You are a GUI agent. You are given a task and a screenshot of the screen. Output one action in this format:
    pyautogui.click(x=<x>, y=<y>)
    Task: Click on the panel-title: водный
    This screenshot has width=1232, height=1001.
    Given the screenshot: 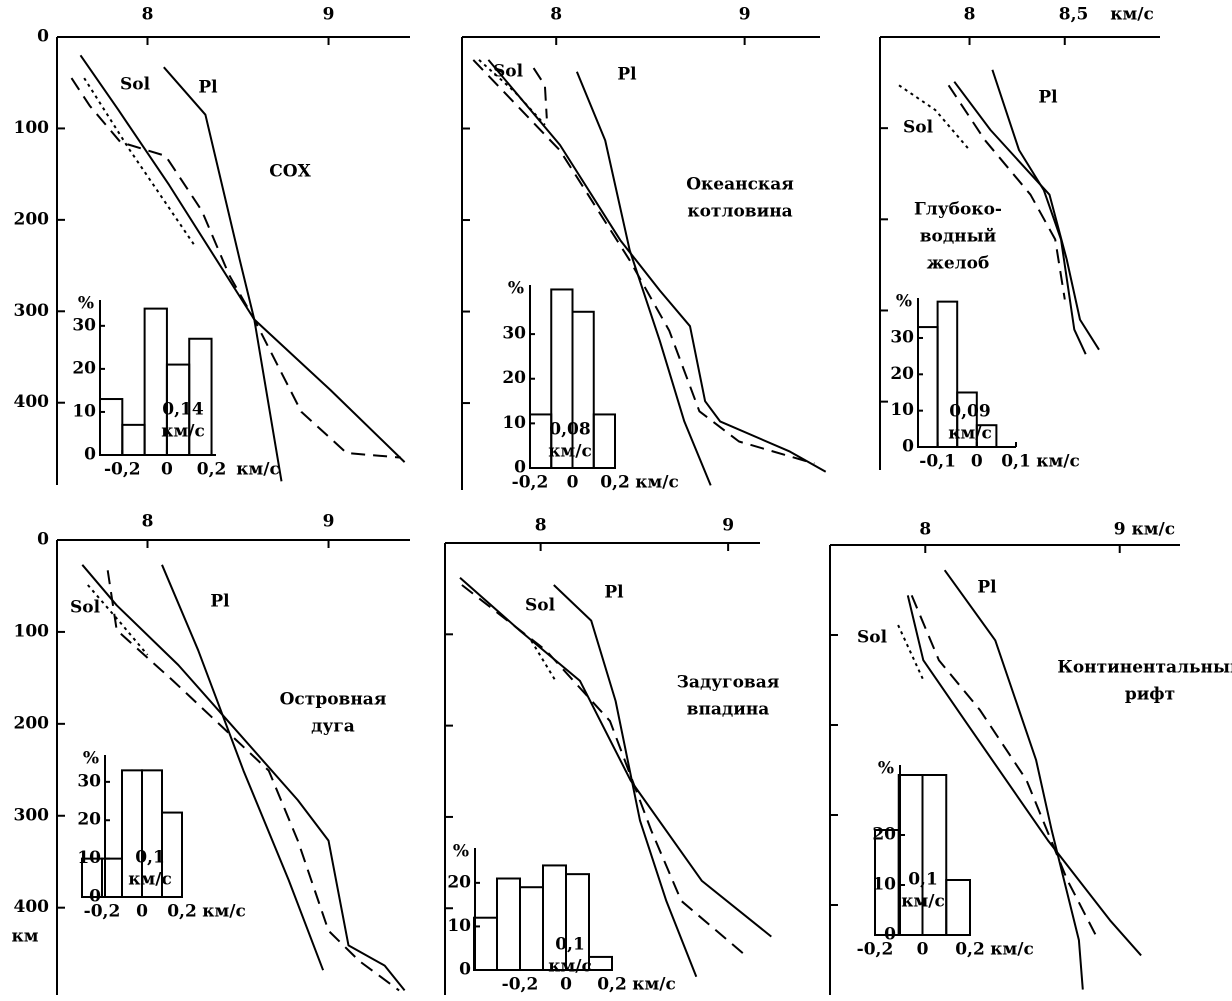 What is the action you would take?
    pyautogui.click(x=958, y=237)
    